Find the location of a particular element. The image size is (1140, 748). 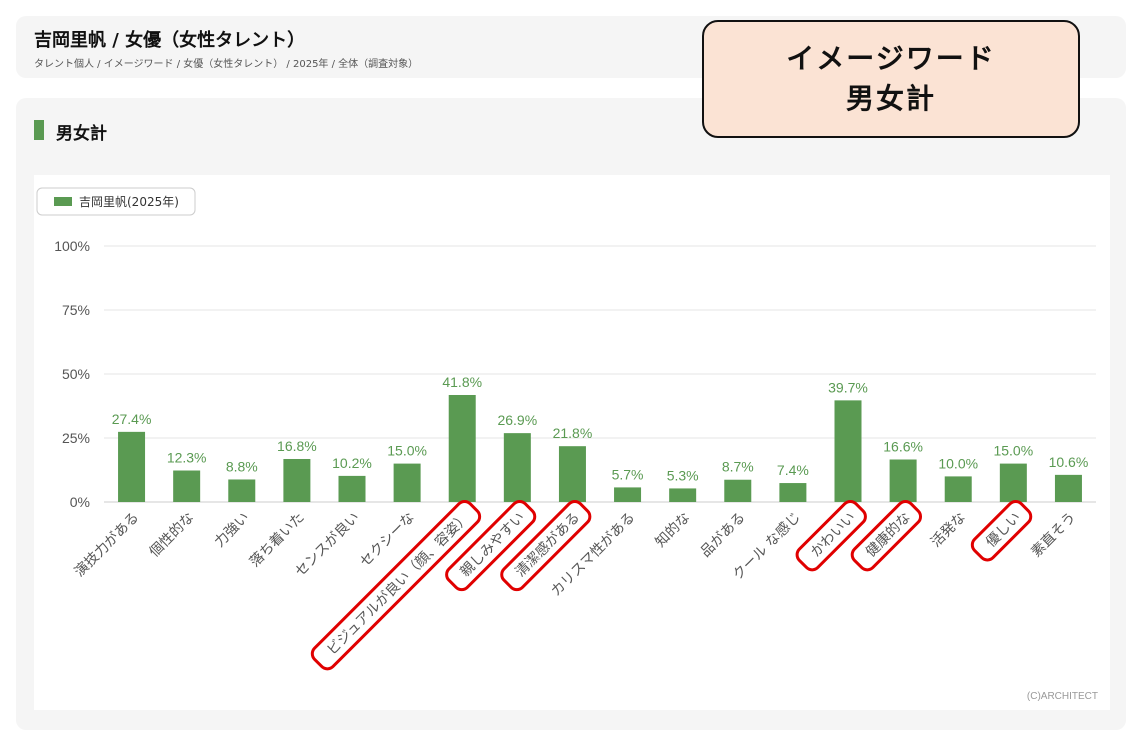

legend: 吉岡里帆(2025年) is located at coordinates (116, 201).